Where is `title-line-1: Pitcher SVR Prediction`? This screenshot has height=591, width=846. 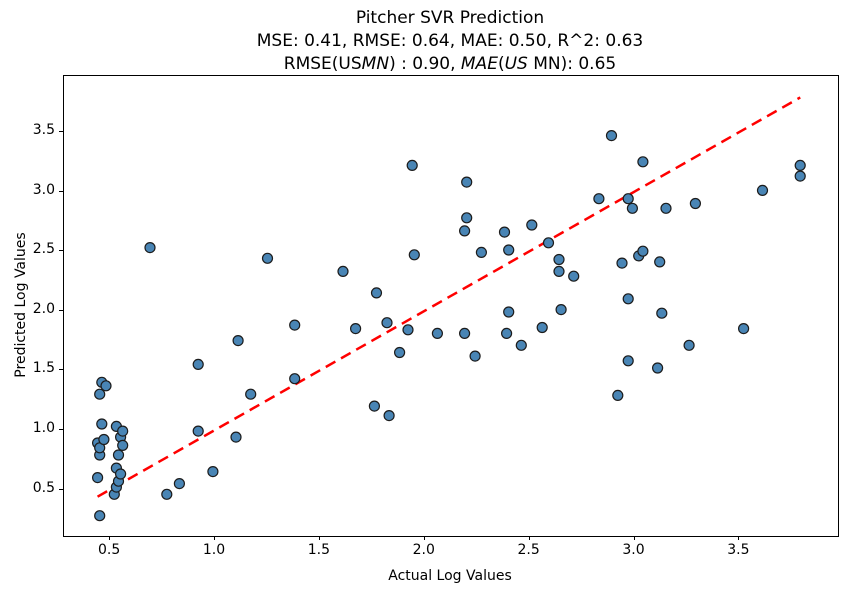
title-line-1: Pitcher SVR Prediction is located at coordinates (450, 18).